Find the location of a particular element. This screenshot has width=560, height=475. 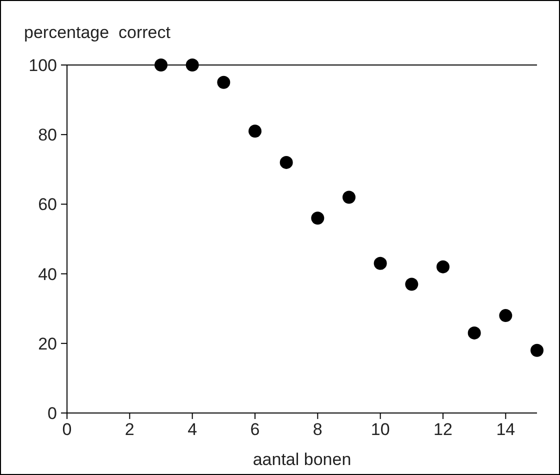

x-tick-label: 14 is located at coordinates (506, 429).